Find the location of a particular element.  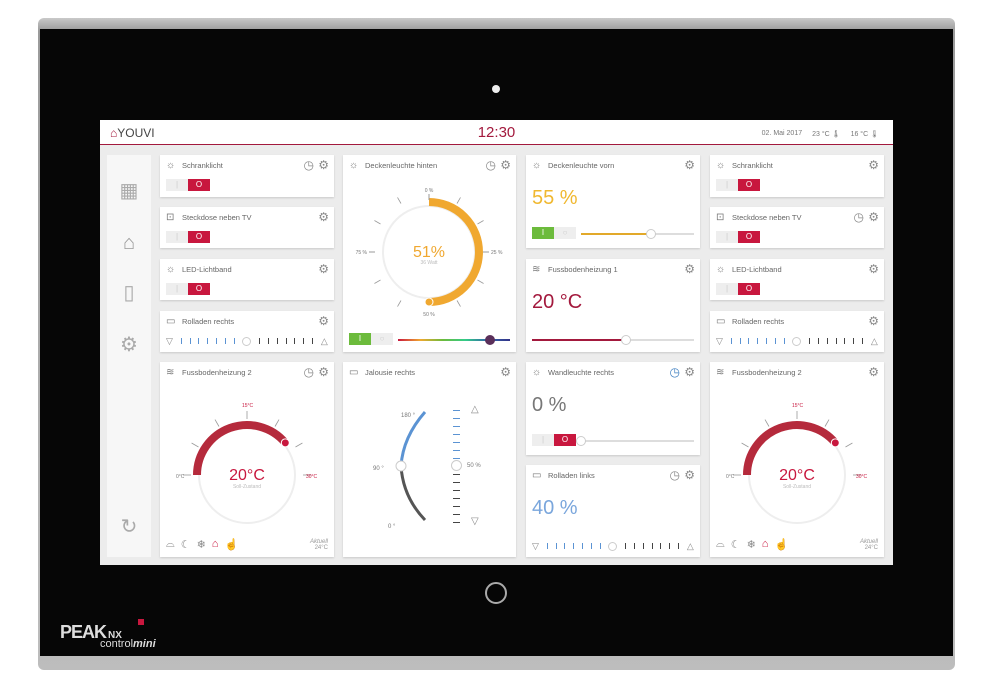

logo-model: controlmini is located at coordinates (128, 644).